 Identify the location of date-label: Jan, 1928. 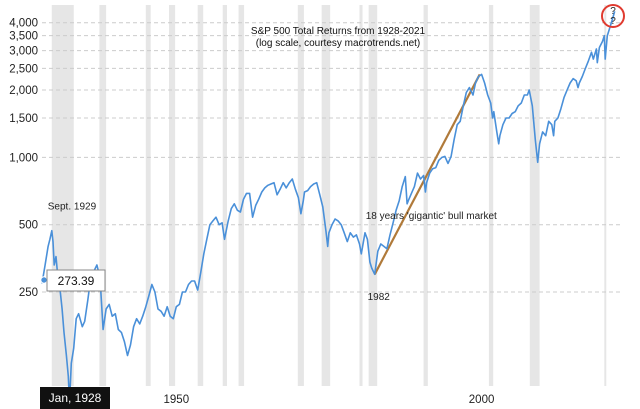
(75, 398).